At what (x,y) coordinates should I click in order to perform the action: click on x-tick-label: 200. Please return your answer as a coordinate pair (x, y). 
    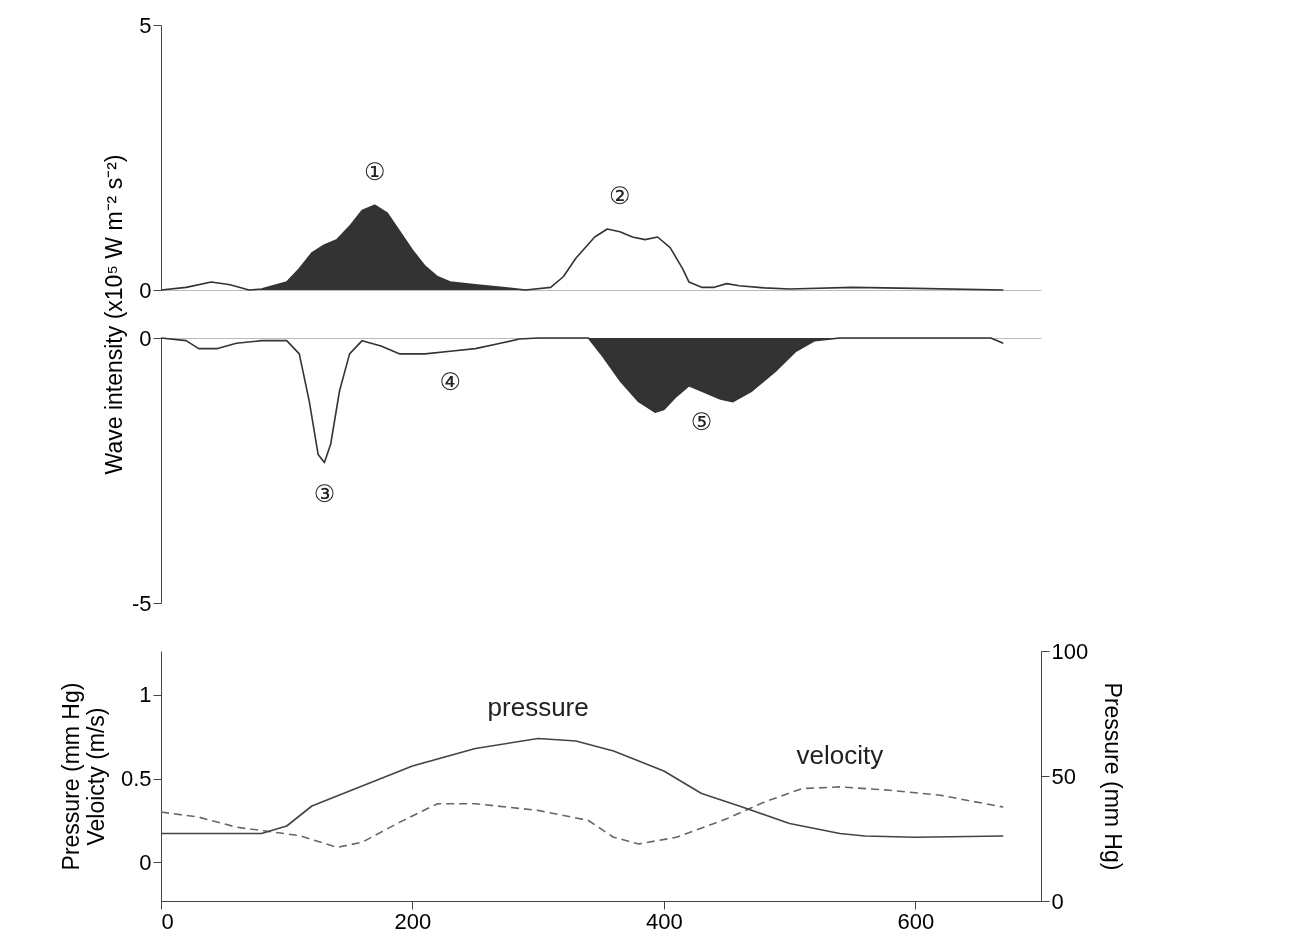
    Looking at the image, I should click on (413, 921).